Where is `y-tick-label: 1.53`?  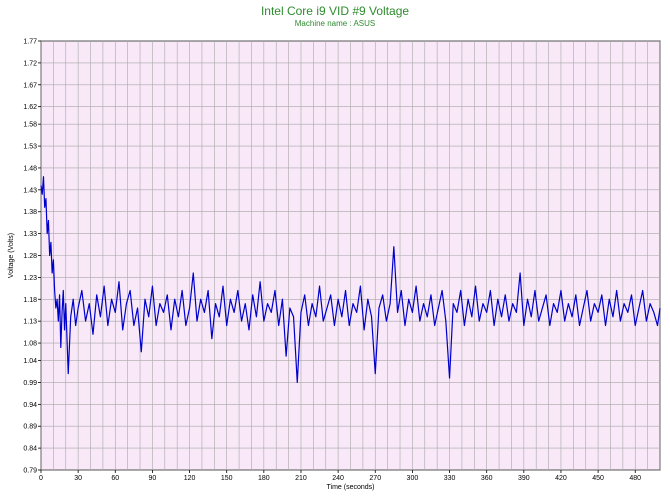
y-tick-label: 1.53 is located at coordinates (30, 147).